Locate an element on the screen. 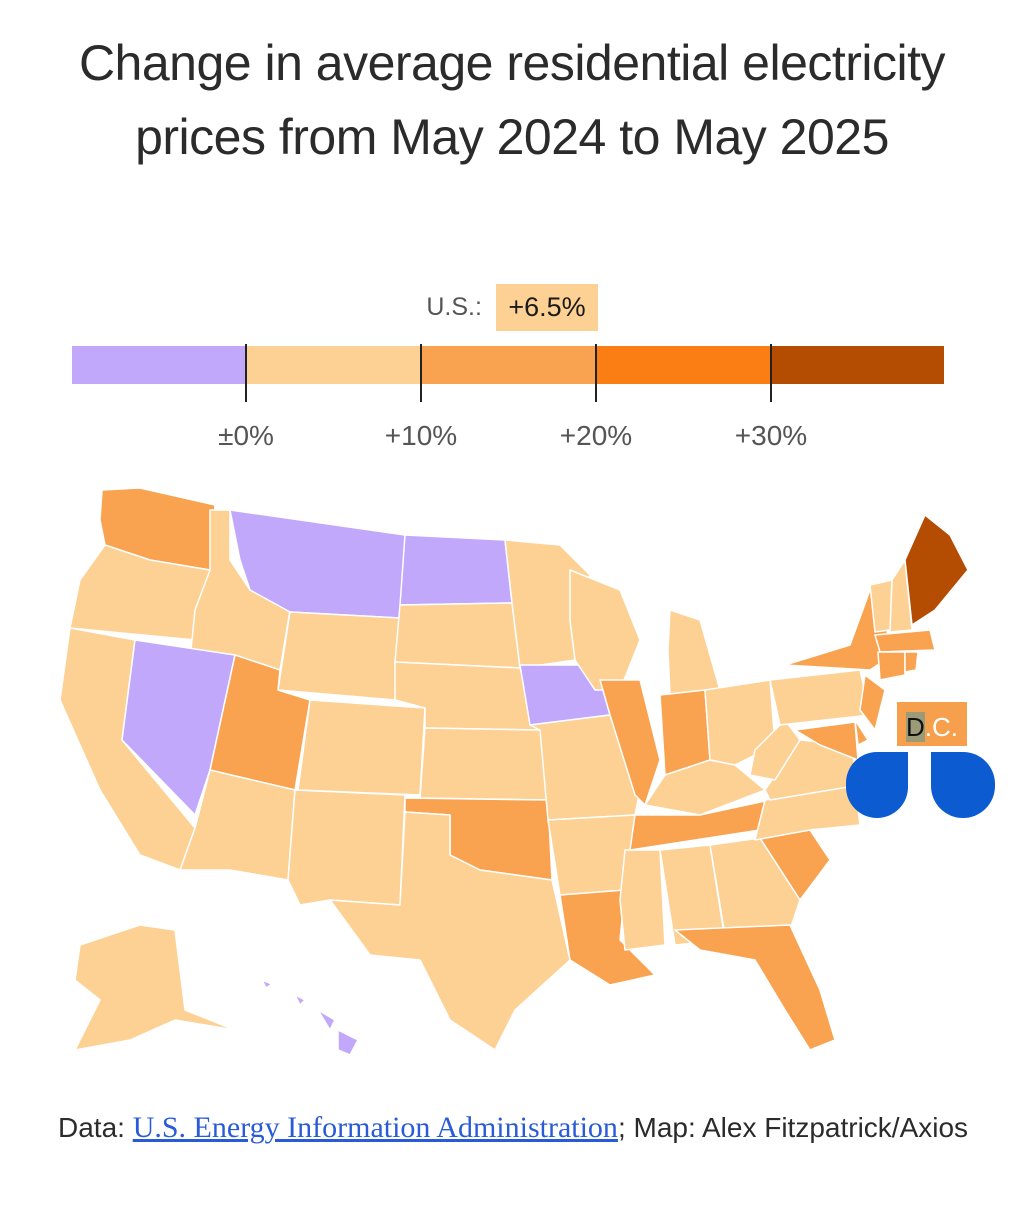 The image size is (1024, 1222). state-me is located at coordinates (936, 570).